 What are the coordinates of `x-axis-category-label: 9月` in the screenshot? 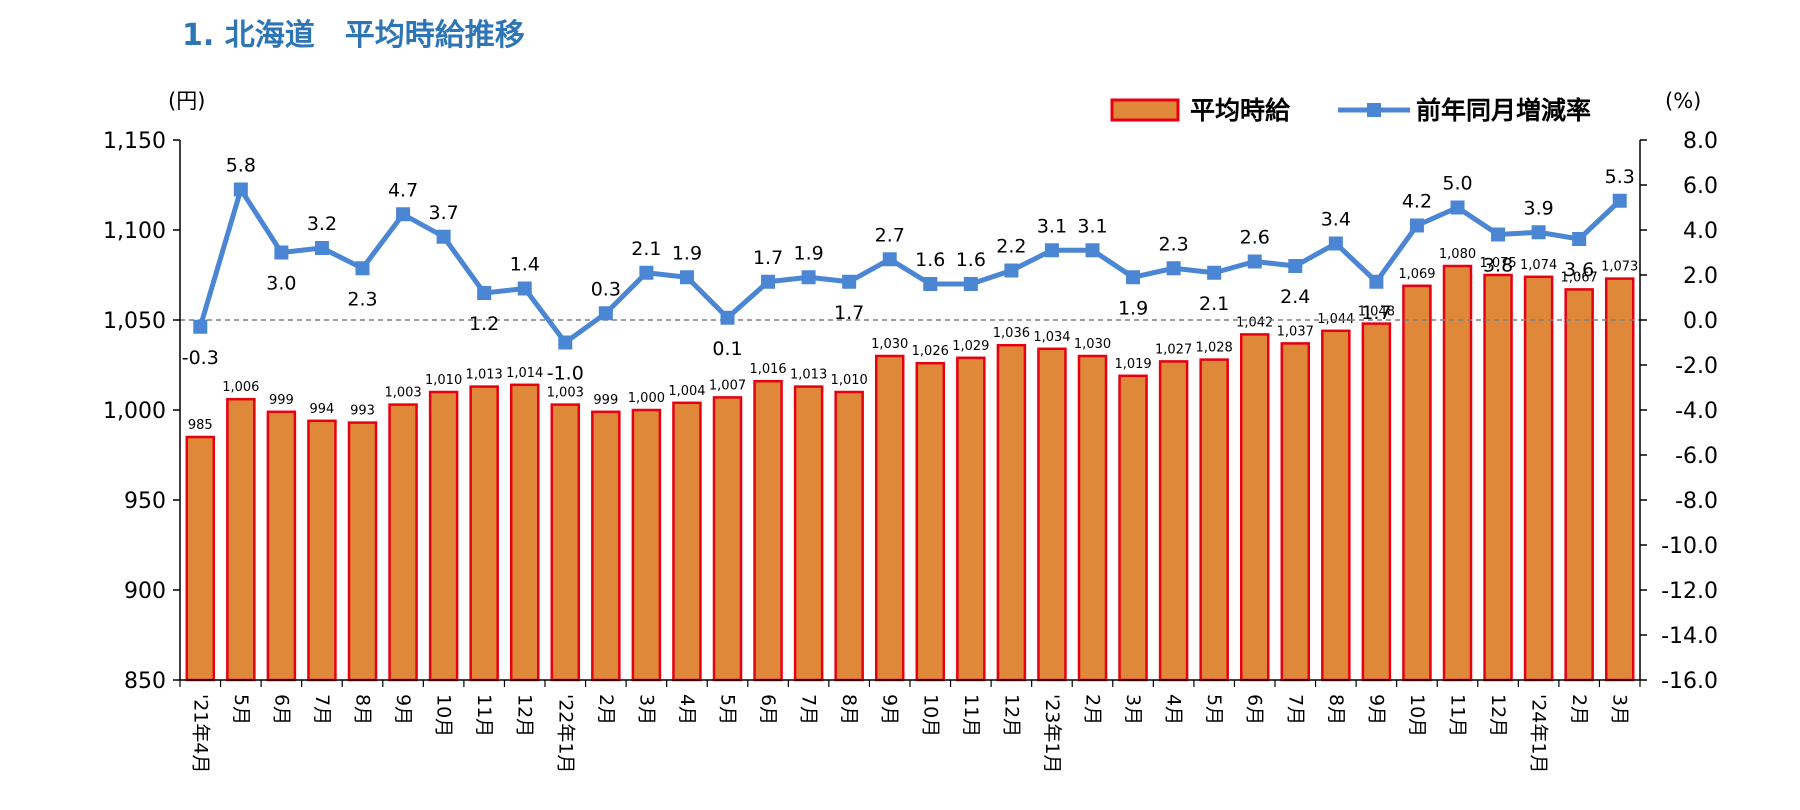 It's located at (1376, 709).